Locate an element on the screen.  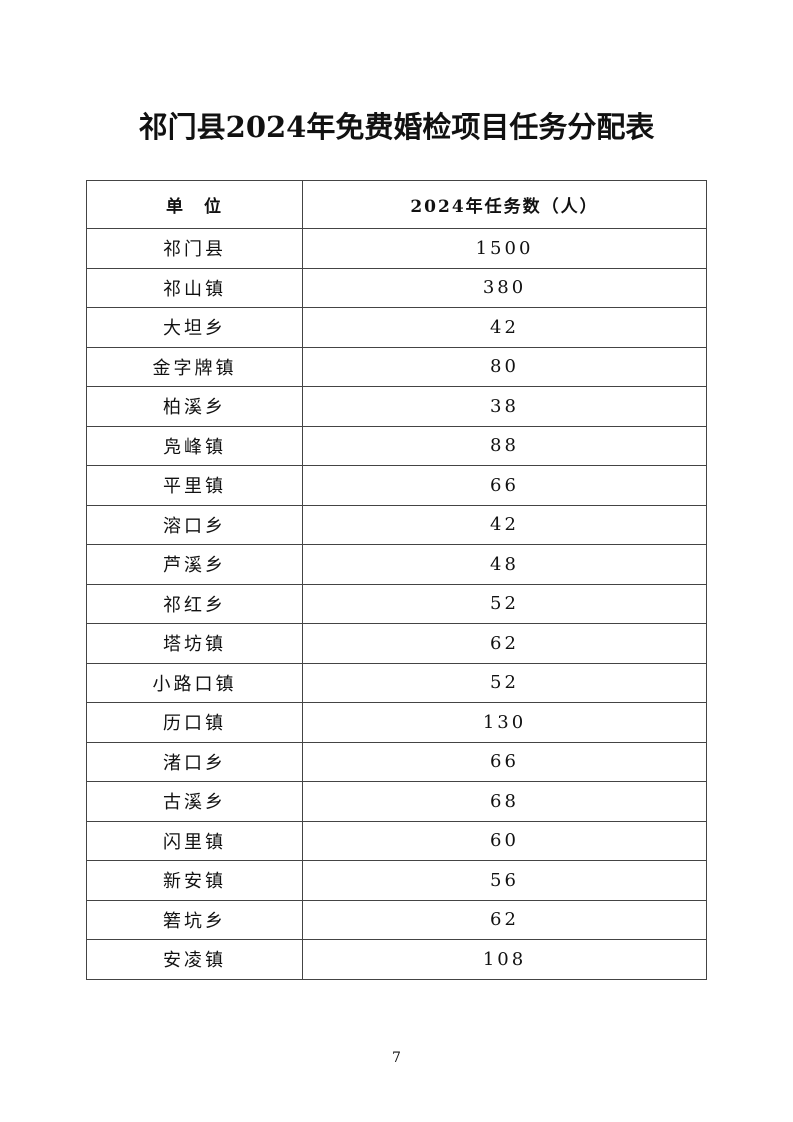
task-count-cell: 380 is located at coordinates (504, 287).